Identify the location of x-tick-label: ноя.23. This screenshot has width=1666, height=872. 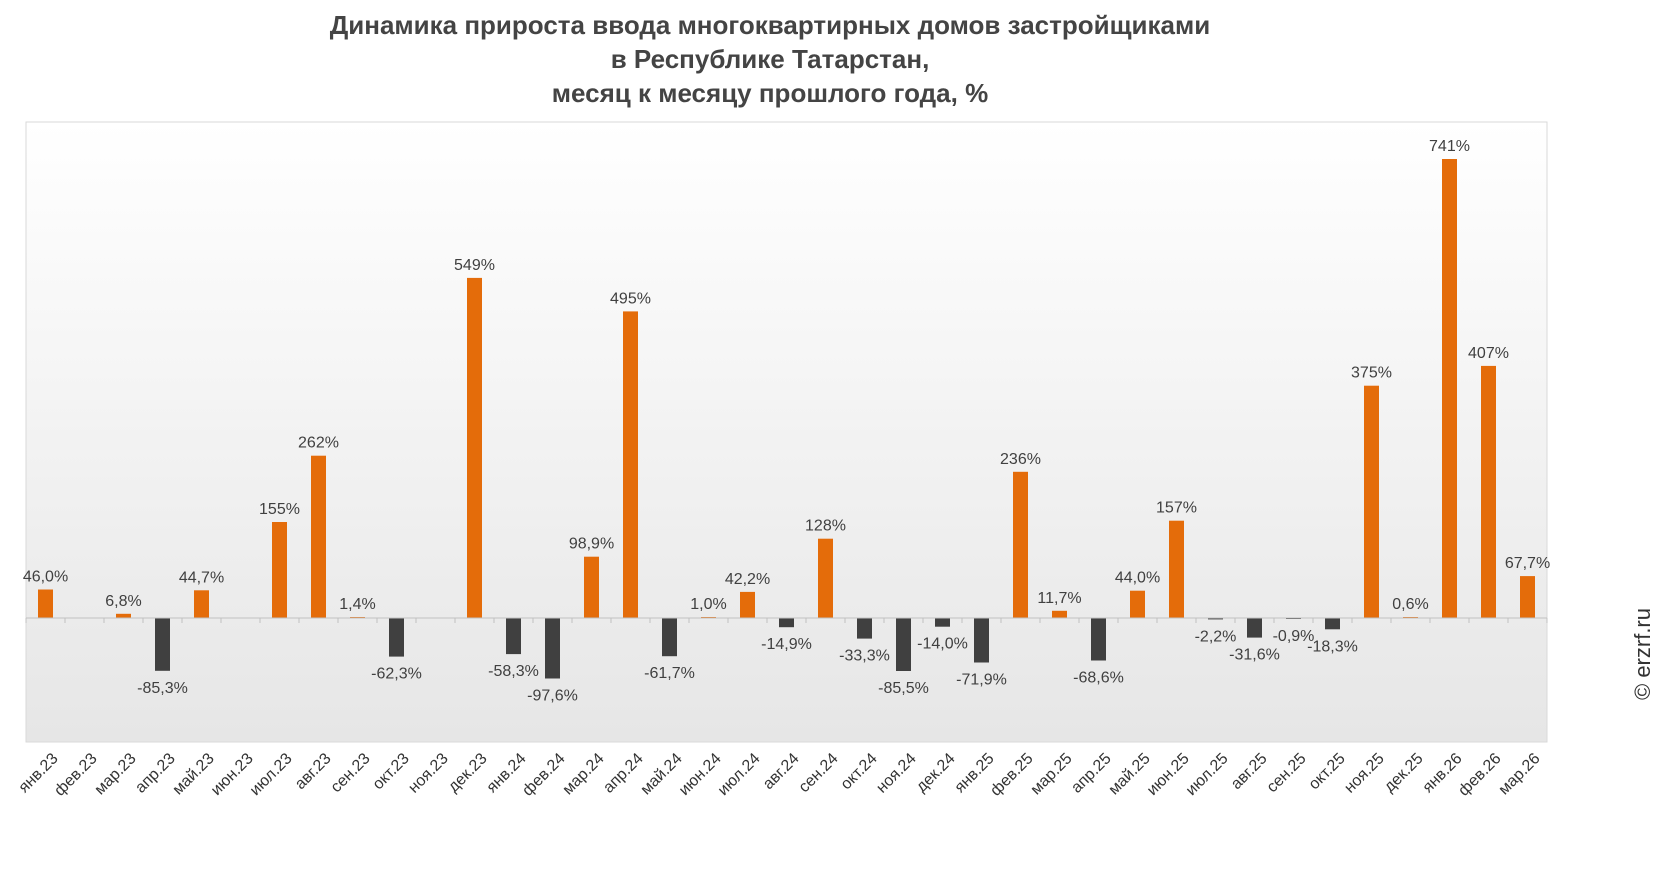
(428, 773).